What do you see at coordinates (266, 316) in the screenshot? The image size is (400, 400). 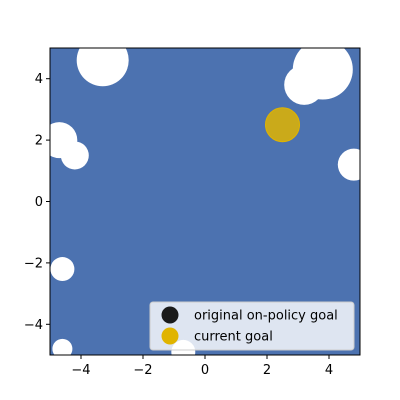 I see `legend-label: original on-policy goal` at bounding box center [266, 316].